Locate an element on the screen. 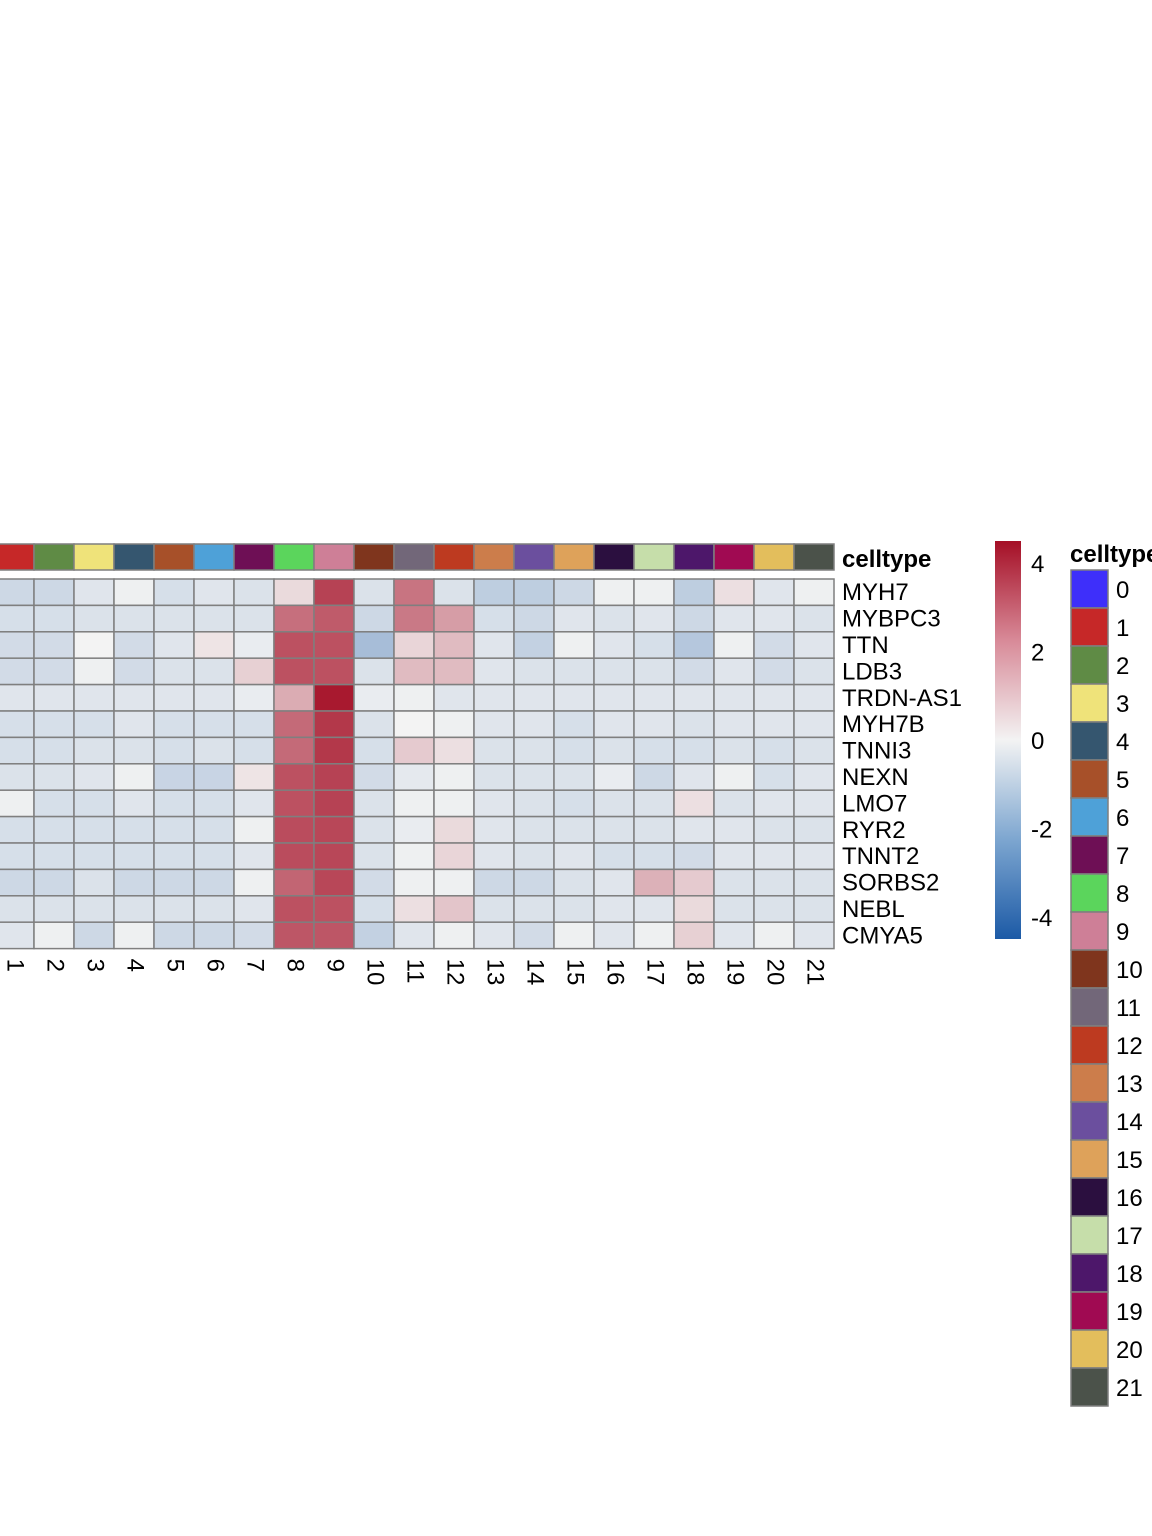  column-label: 15 is located at coordinates (575, 972).